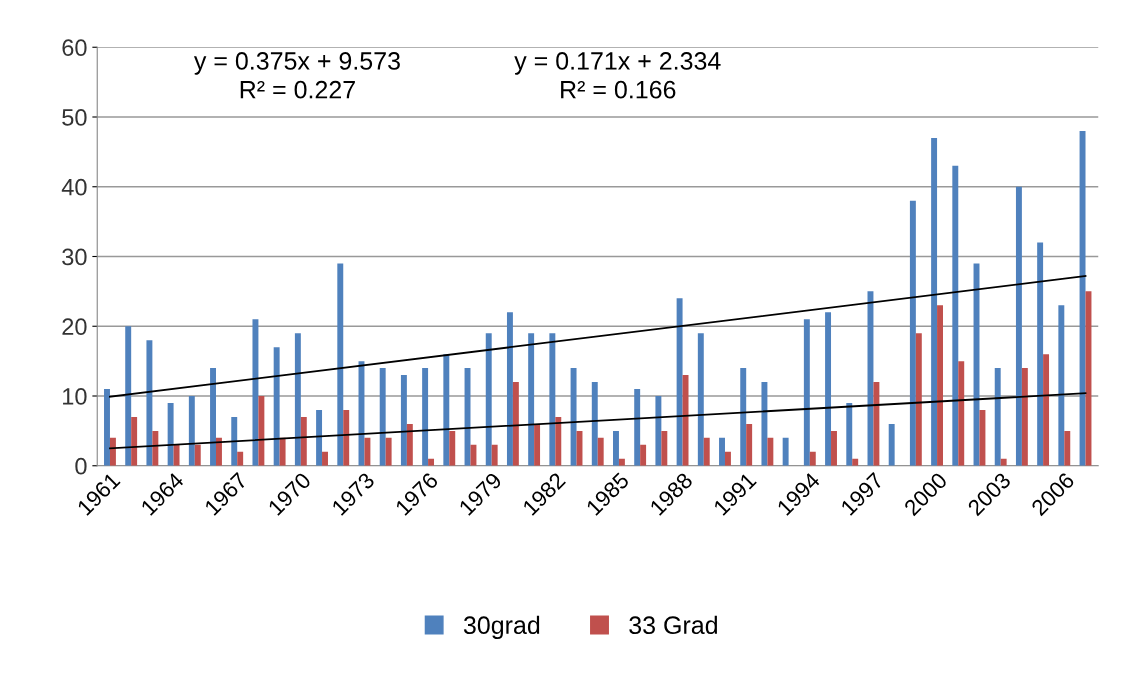 This screenshot has width=1144, height=675. Describe the element at coordinates (296, 75) in the screenshot. I see `annotation: y = 0.375x + 9.573 R² = 0.227` at that location.